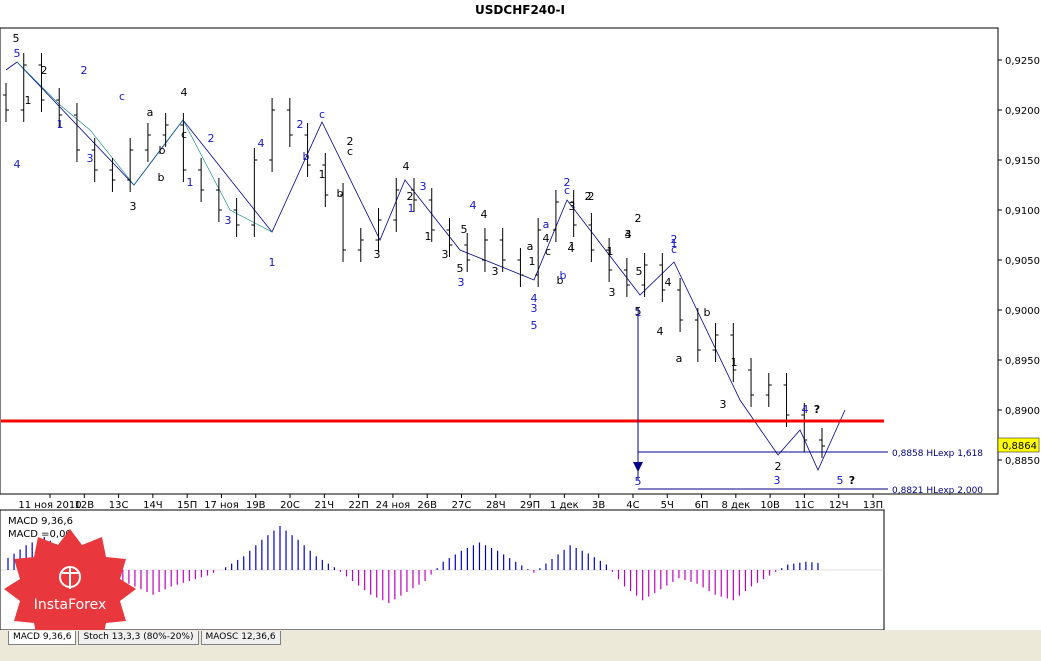 The width and height of the screenshot is (1041, 661). Describe the element at coordinates (325, 505) in the screenshot. I see `x-tick-label: 21Ч` at that location.